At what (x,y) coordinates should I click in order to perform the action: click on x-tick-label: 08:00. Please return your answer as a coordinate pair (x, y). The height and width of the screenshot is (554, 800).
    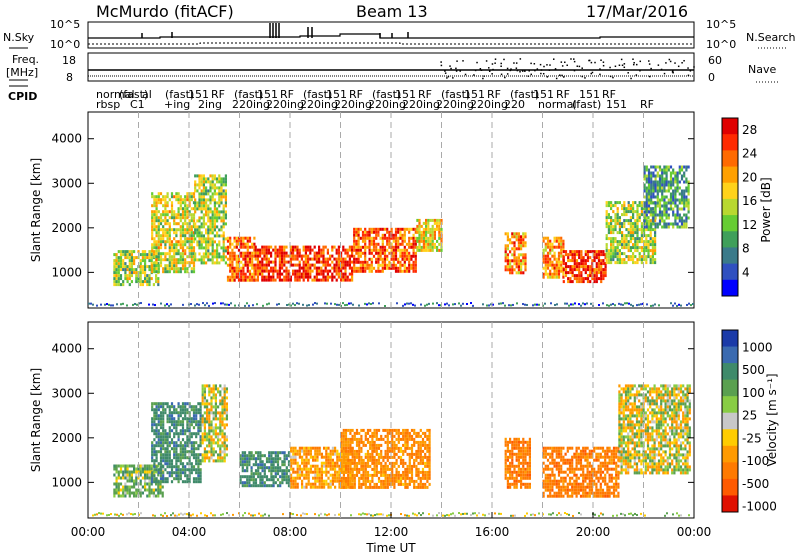
    Looking at the image, I should click on (290, 532).